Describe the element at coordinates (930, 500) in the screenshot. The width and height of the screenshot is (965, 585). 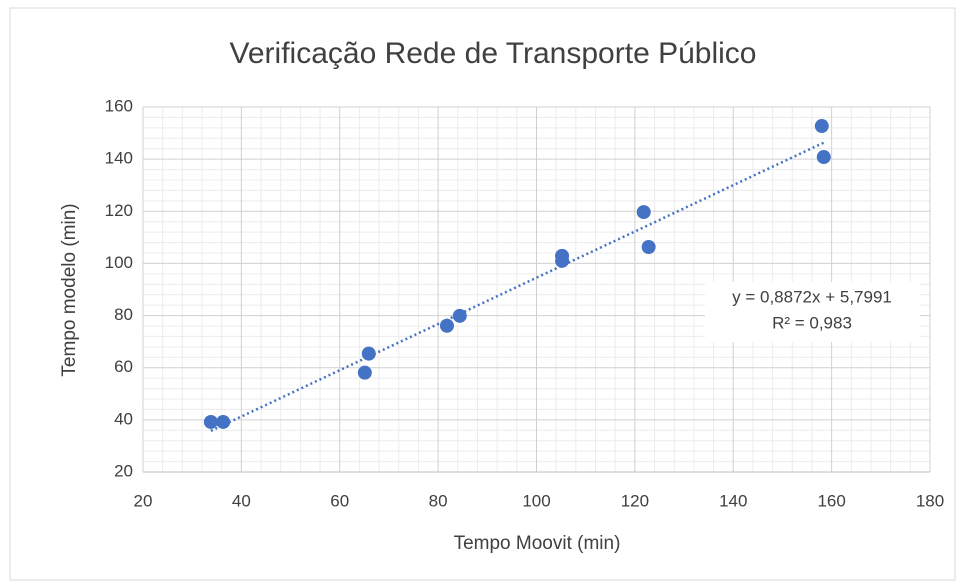
I see `x-tick-label: 180` at that location.